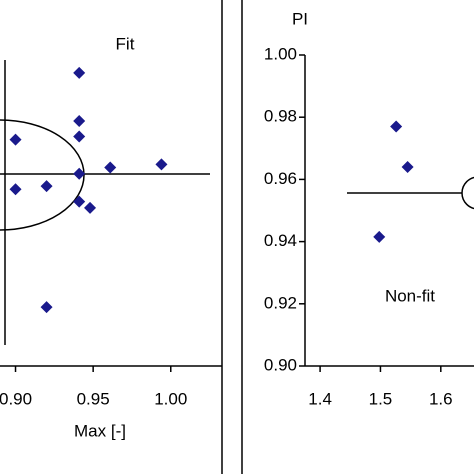 The height and width of the screenshot is (474, 474). Describe the element at coordinates (280, 178) in the screenshot. I see `y-tick-label: 0.96` at that location.